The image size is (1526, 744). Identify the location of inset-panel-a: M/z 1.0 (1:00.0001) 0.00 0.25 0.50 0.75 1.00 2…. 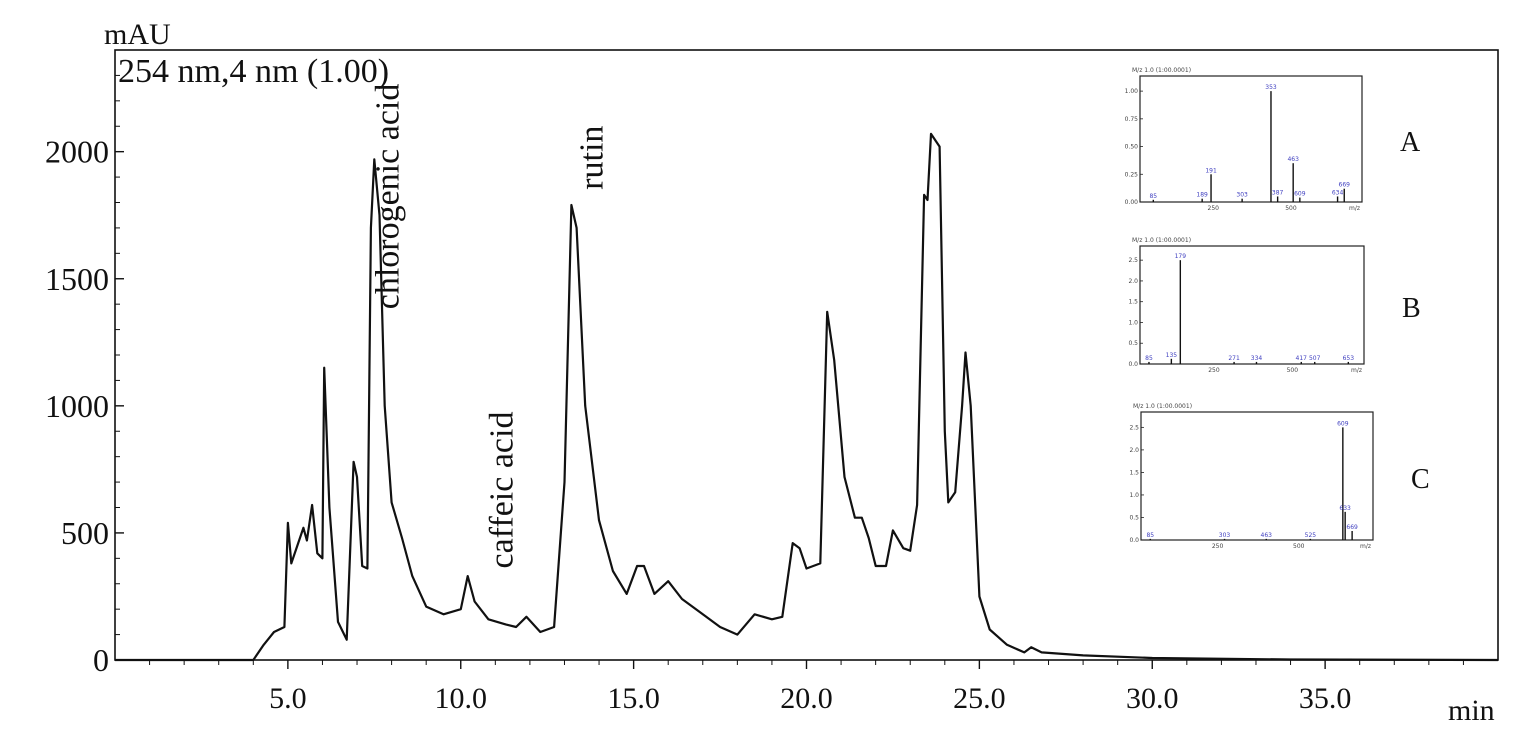
(1273, 139).